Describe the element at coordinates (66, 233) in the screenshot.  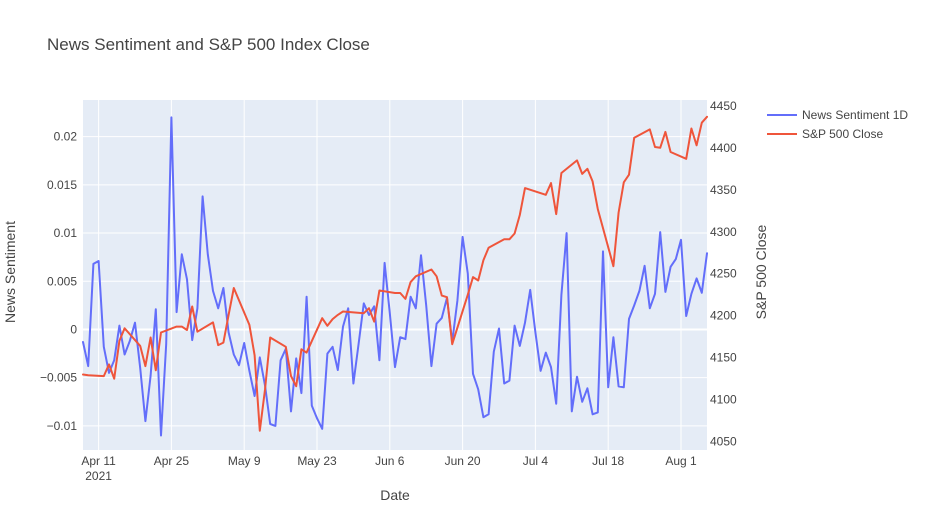
I see `y-tick-label: 0.01` at that location.